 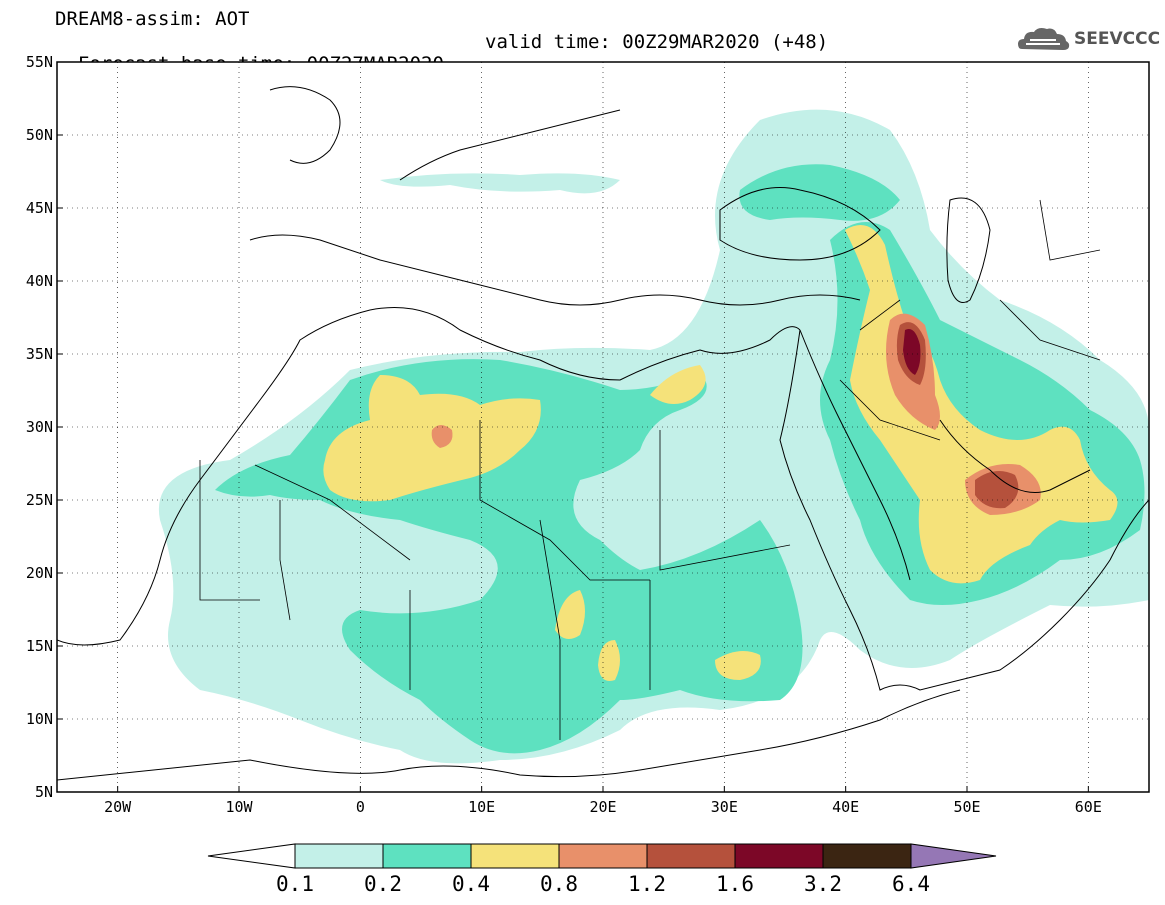 I want to click on colorbar, so click(x=602, y=856).